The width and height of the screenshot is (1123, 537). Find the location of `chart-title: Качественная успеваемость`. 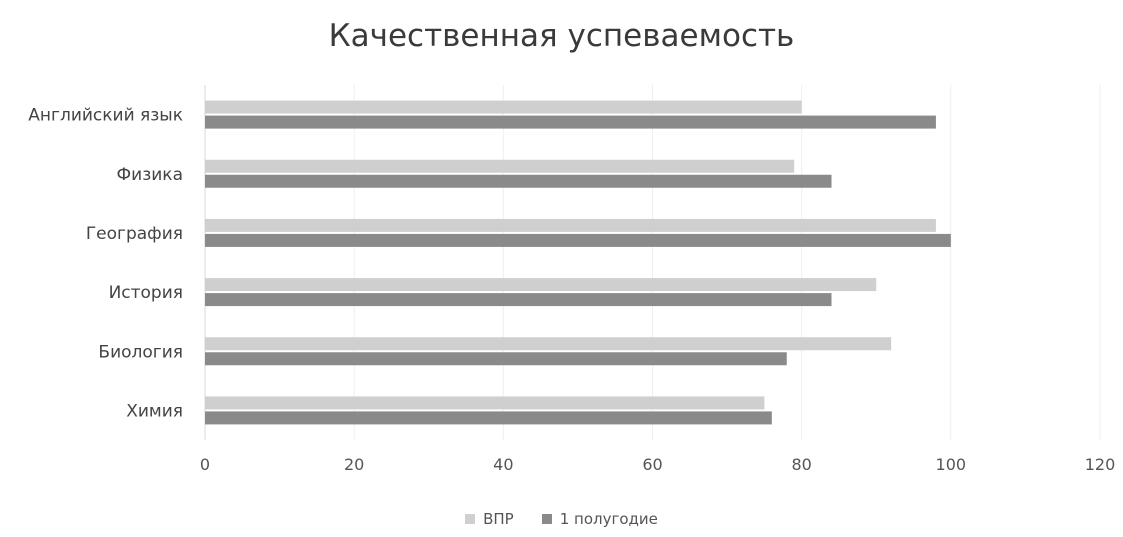

chart-title: Качественная успеваемость is located at coordinates (561, 36).